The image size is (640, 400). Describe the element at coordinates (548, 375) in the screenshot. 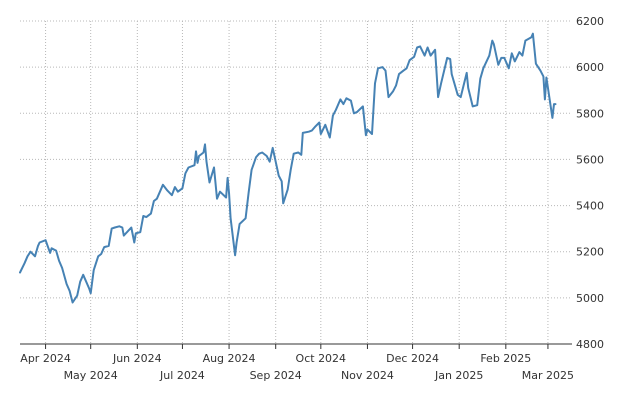

I see `x-tick-label: Mar 2025` at that location.